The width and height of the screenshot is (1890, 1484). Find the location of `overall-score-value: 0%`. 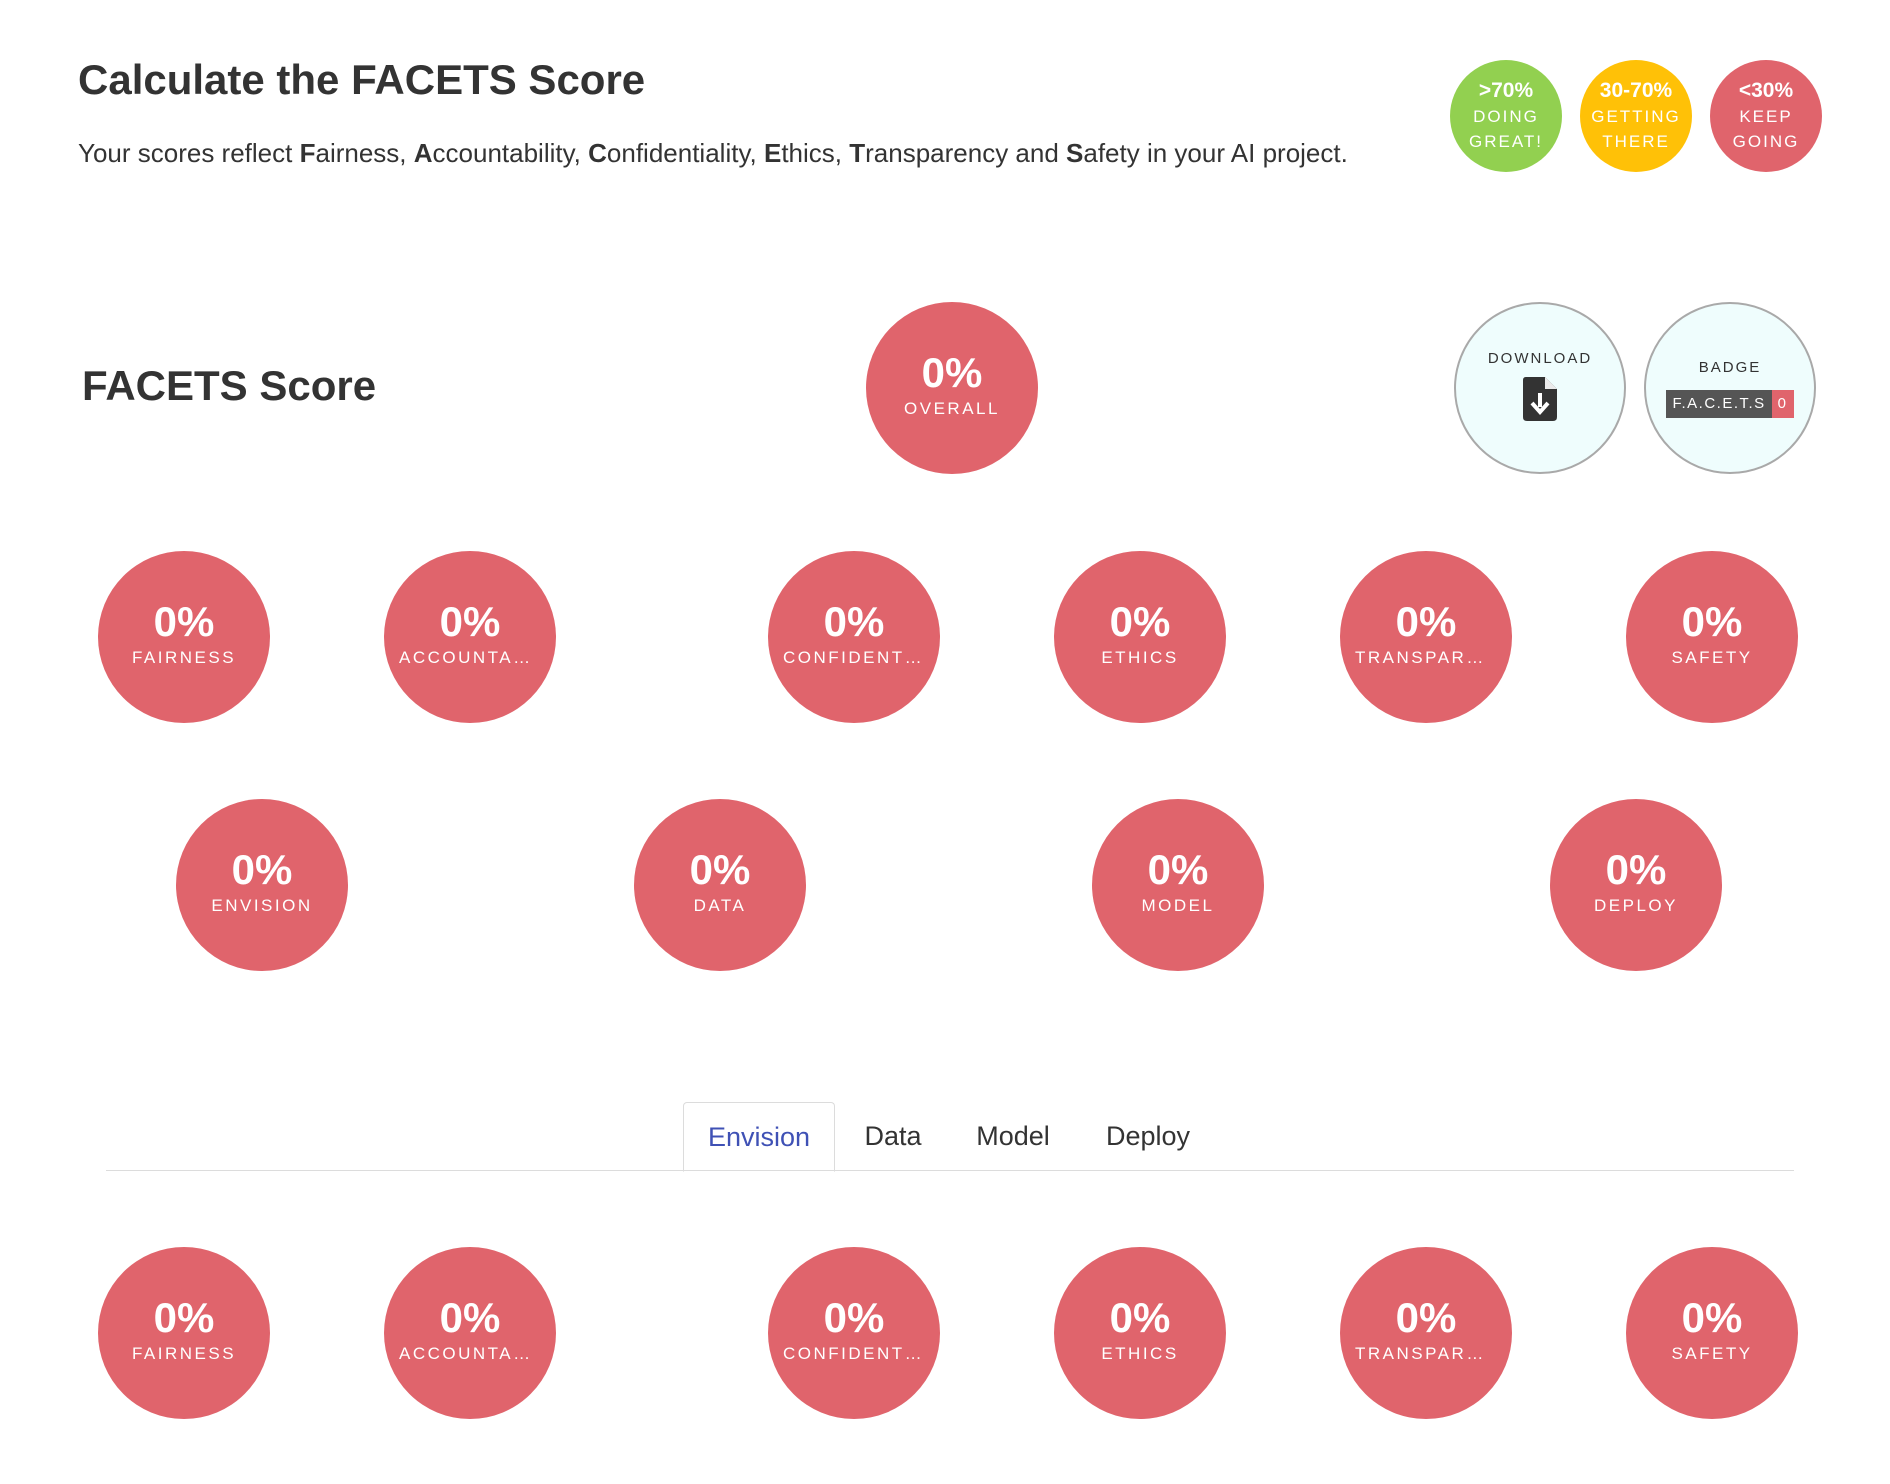

overall-score-value: 0% is located at coordinates (952, 372).